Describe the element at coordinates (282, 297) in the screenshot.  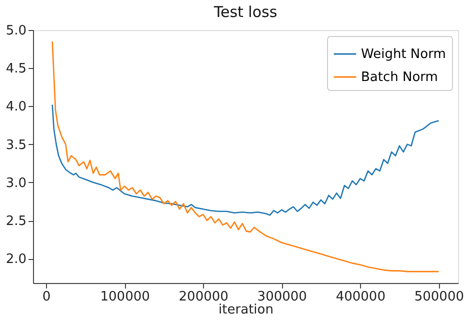
I see `x-tick-label: 300000` at that location.